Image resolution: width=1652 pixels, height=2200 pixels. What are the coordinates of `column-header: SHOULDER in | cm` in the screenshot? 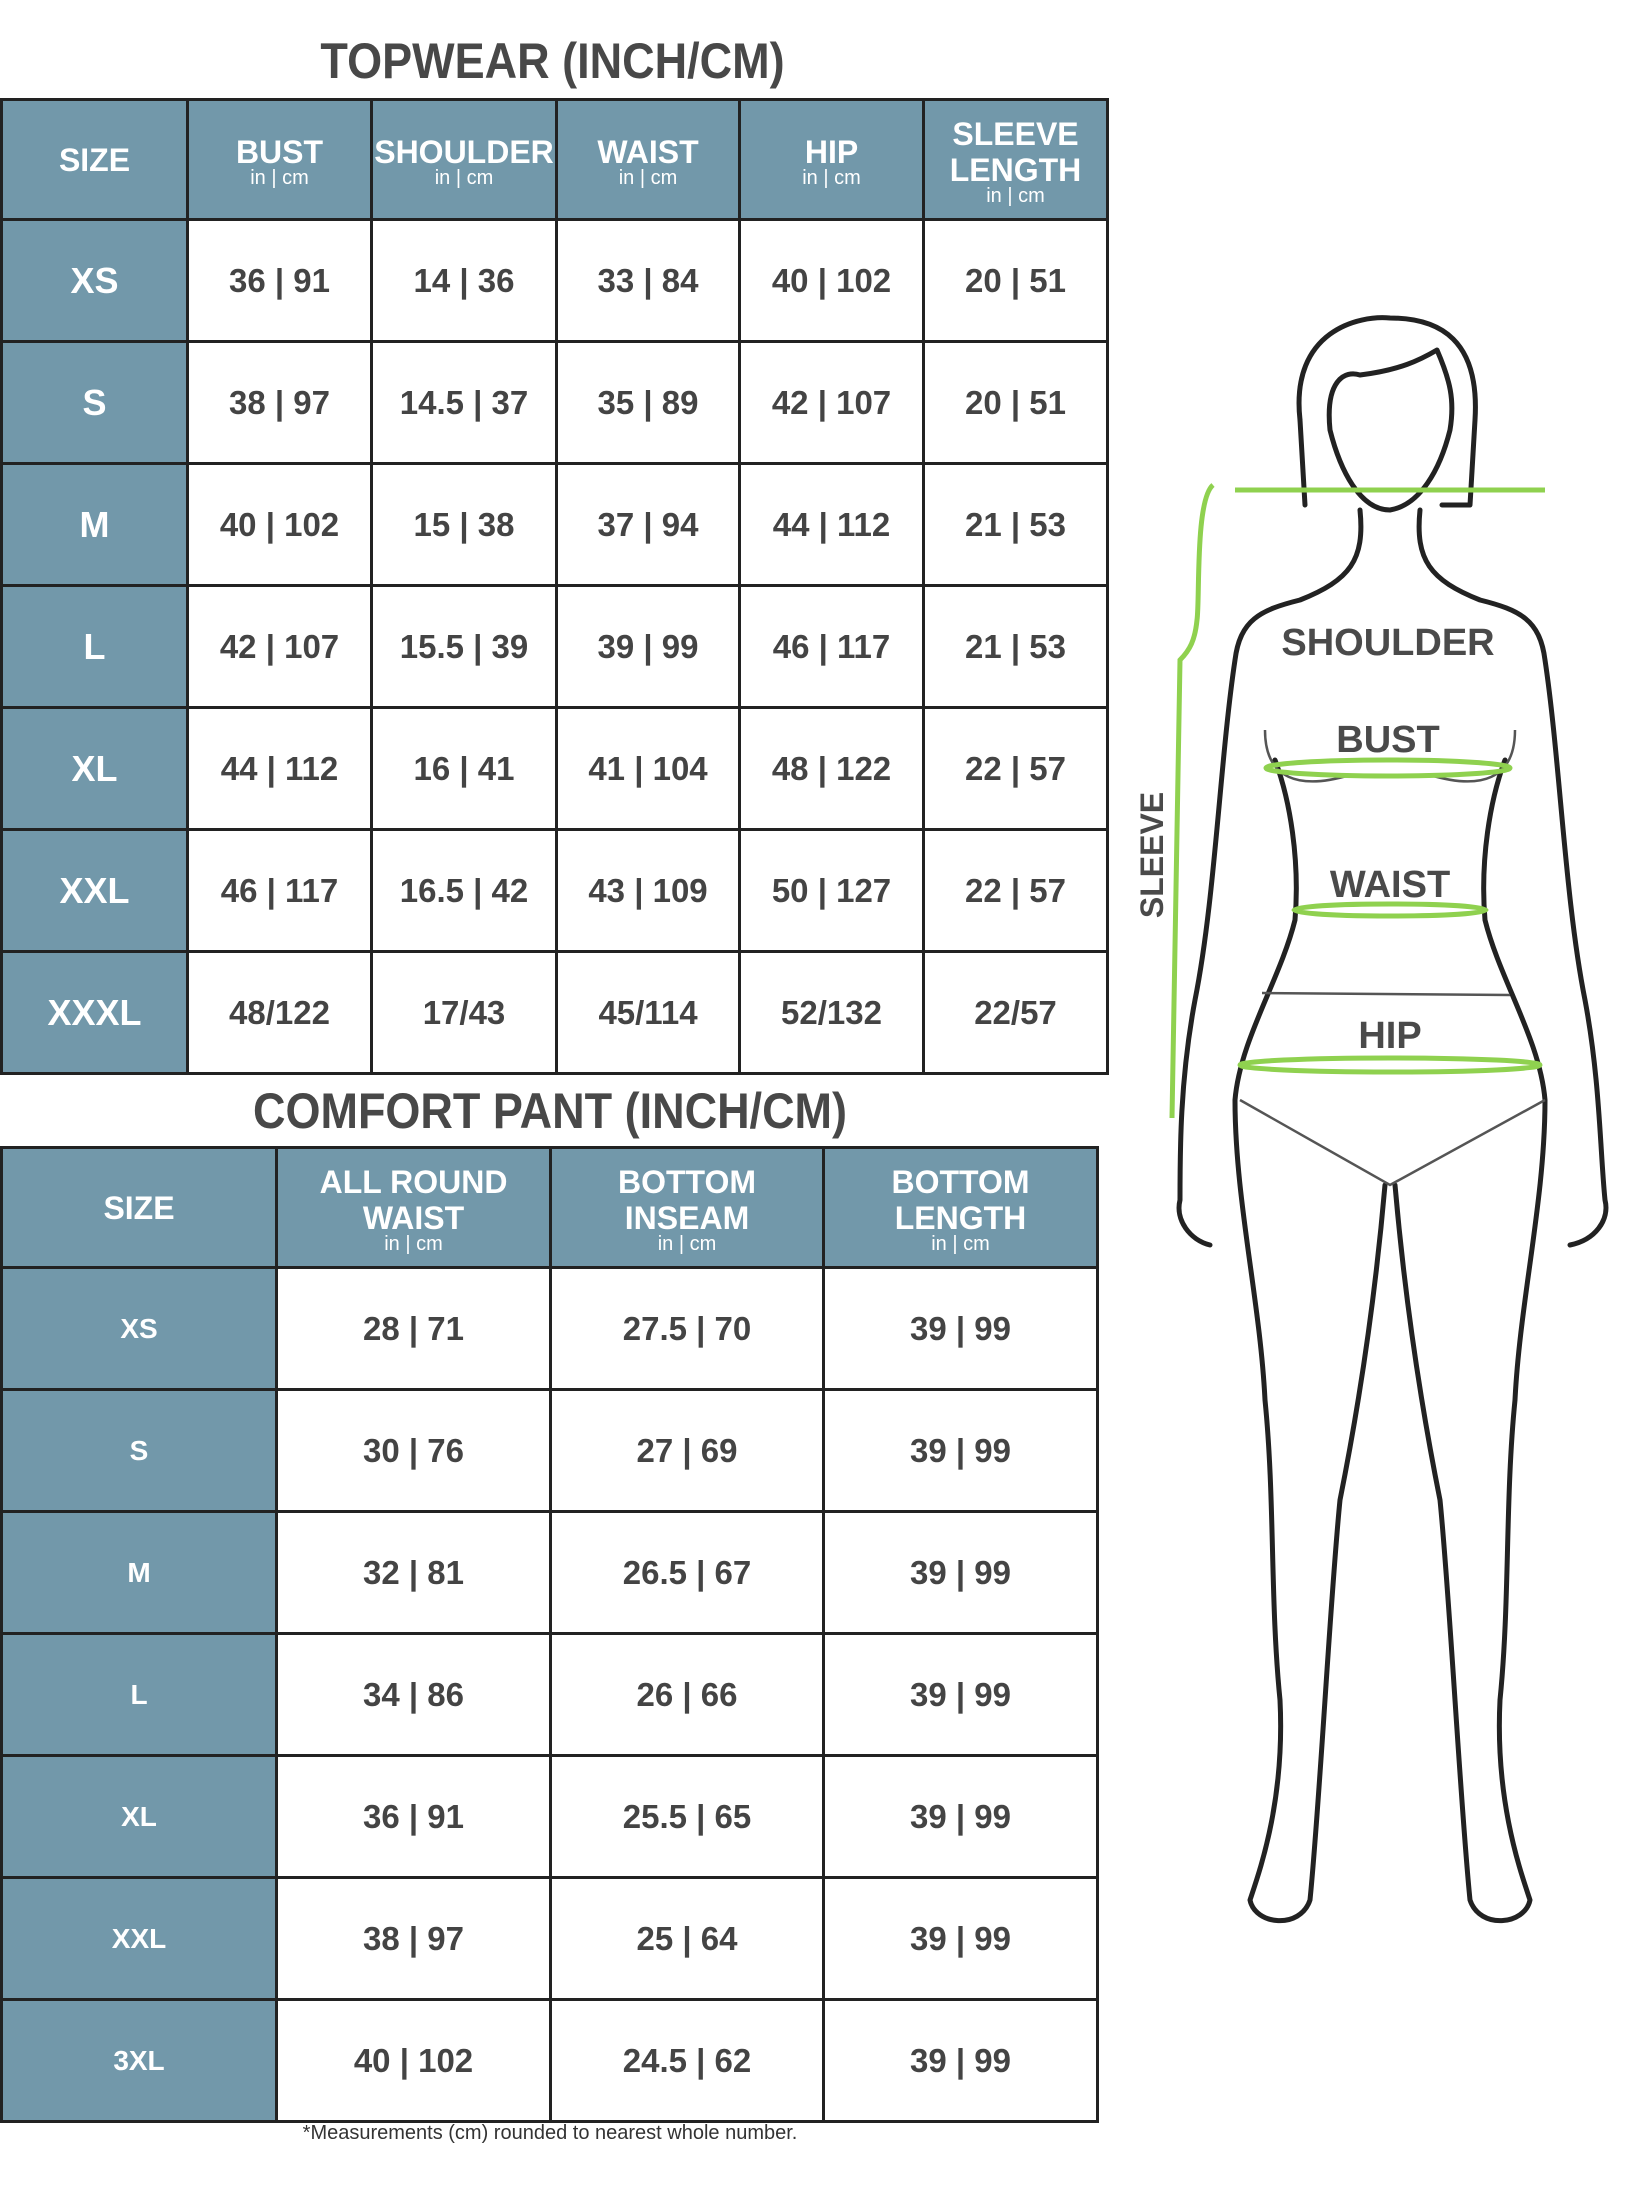 It's located at (464, 159).